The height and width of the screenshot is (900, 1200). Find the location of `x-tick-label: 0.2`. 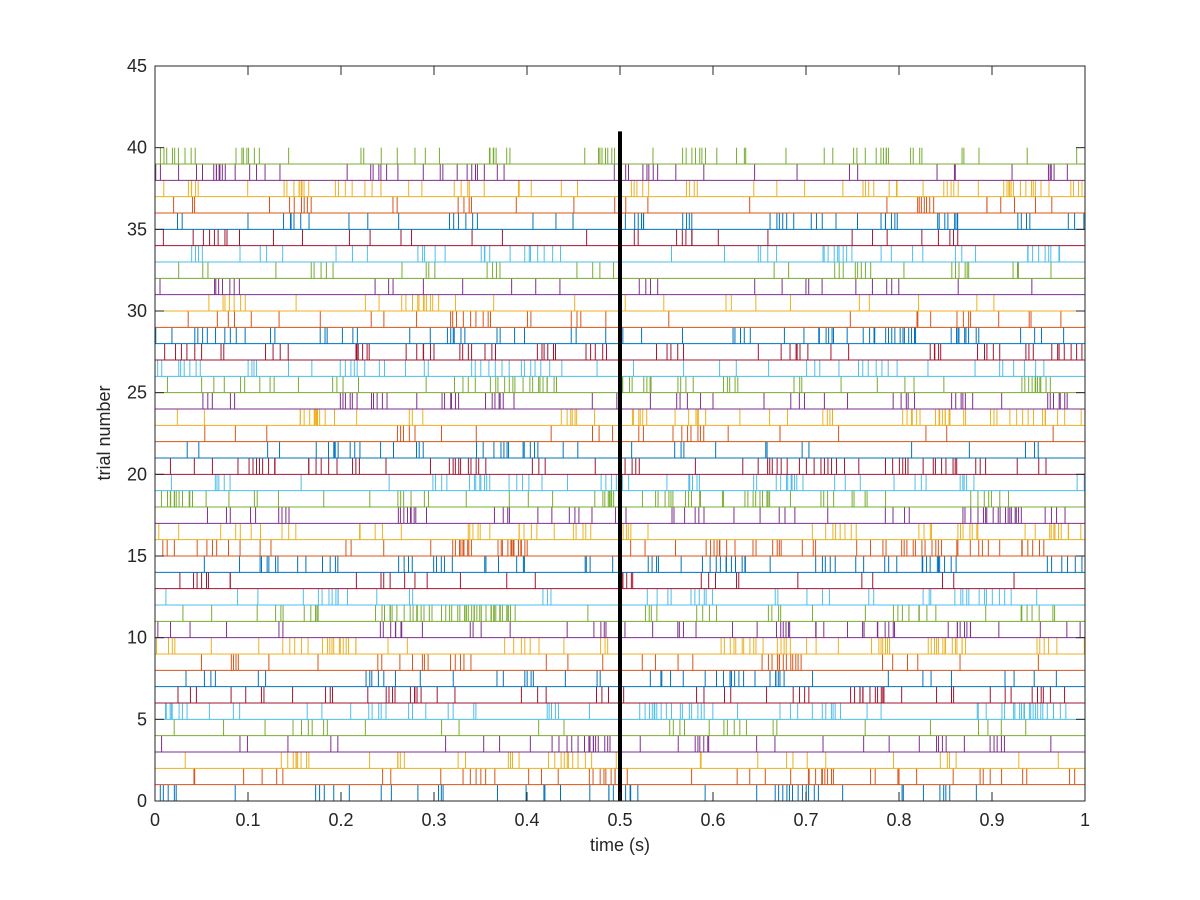

x-tick-label: 0.2 is located at coordinates (340, 820).